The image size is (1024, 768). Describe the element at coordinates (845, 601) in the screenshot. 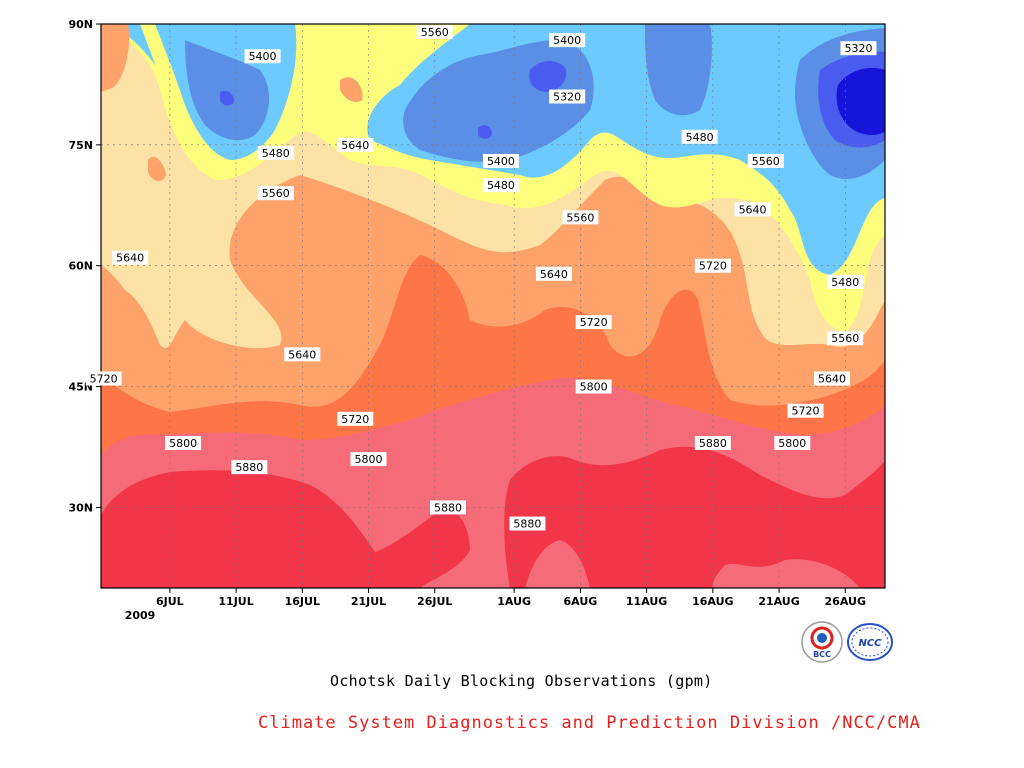

I see `x-tick-label: 26AUG` at that location.